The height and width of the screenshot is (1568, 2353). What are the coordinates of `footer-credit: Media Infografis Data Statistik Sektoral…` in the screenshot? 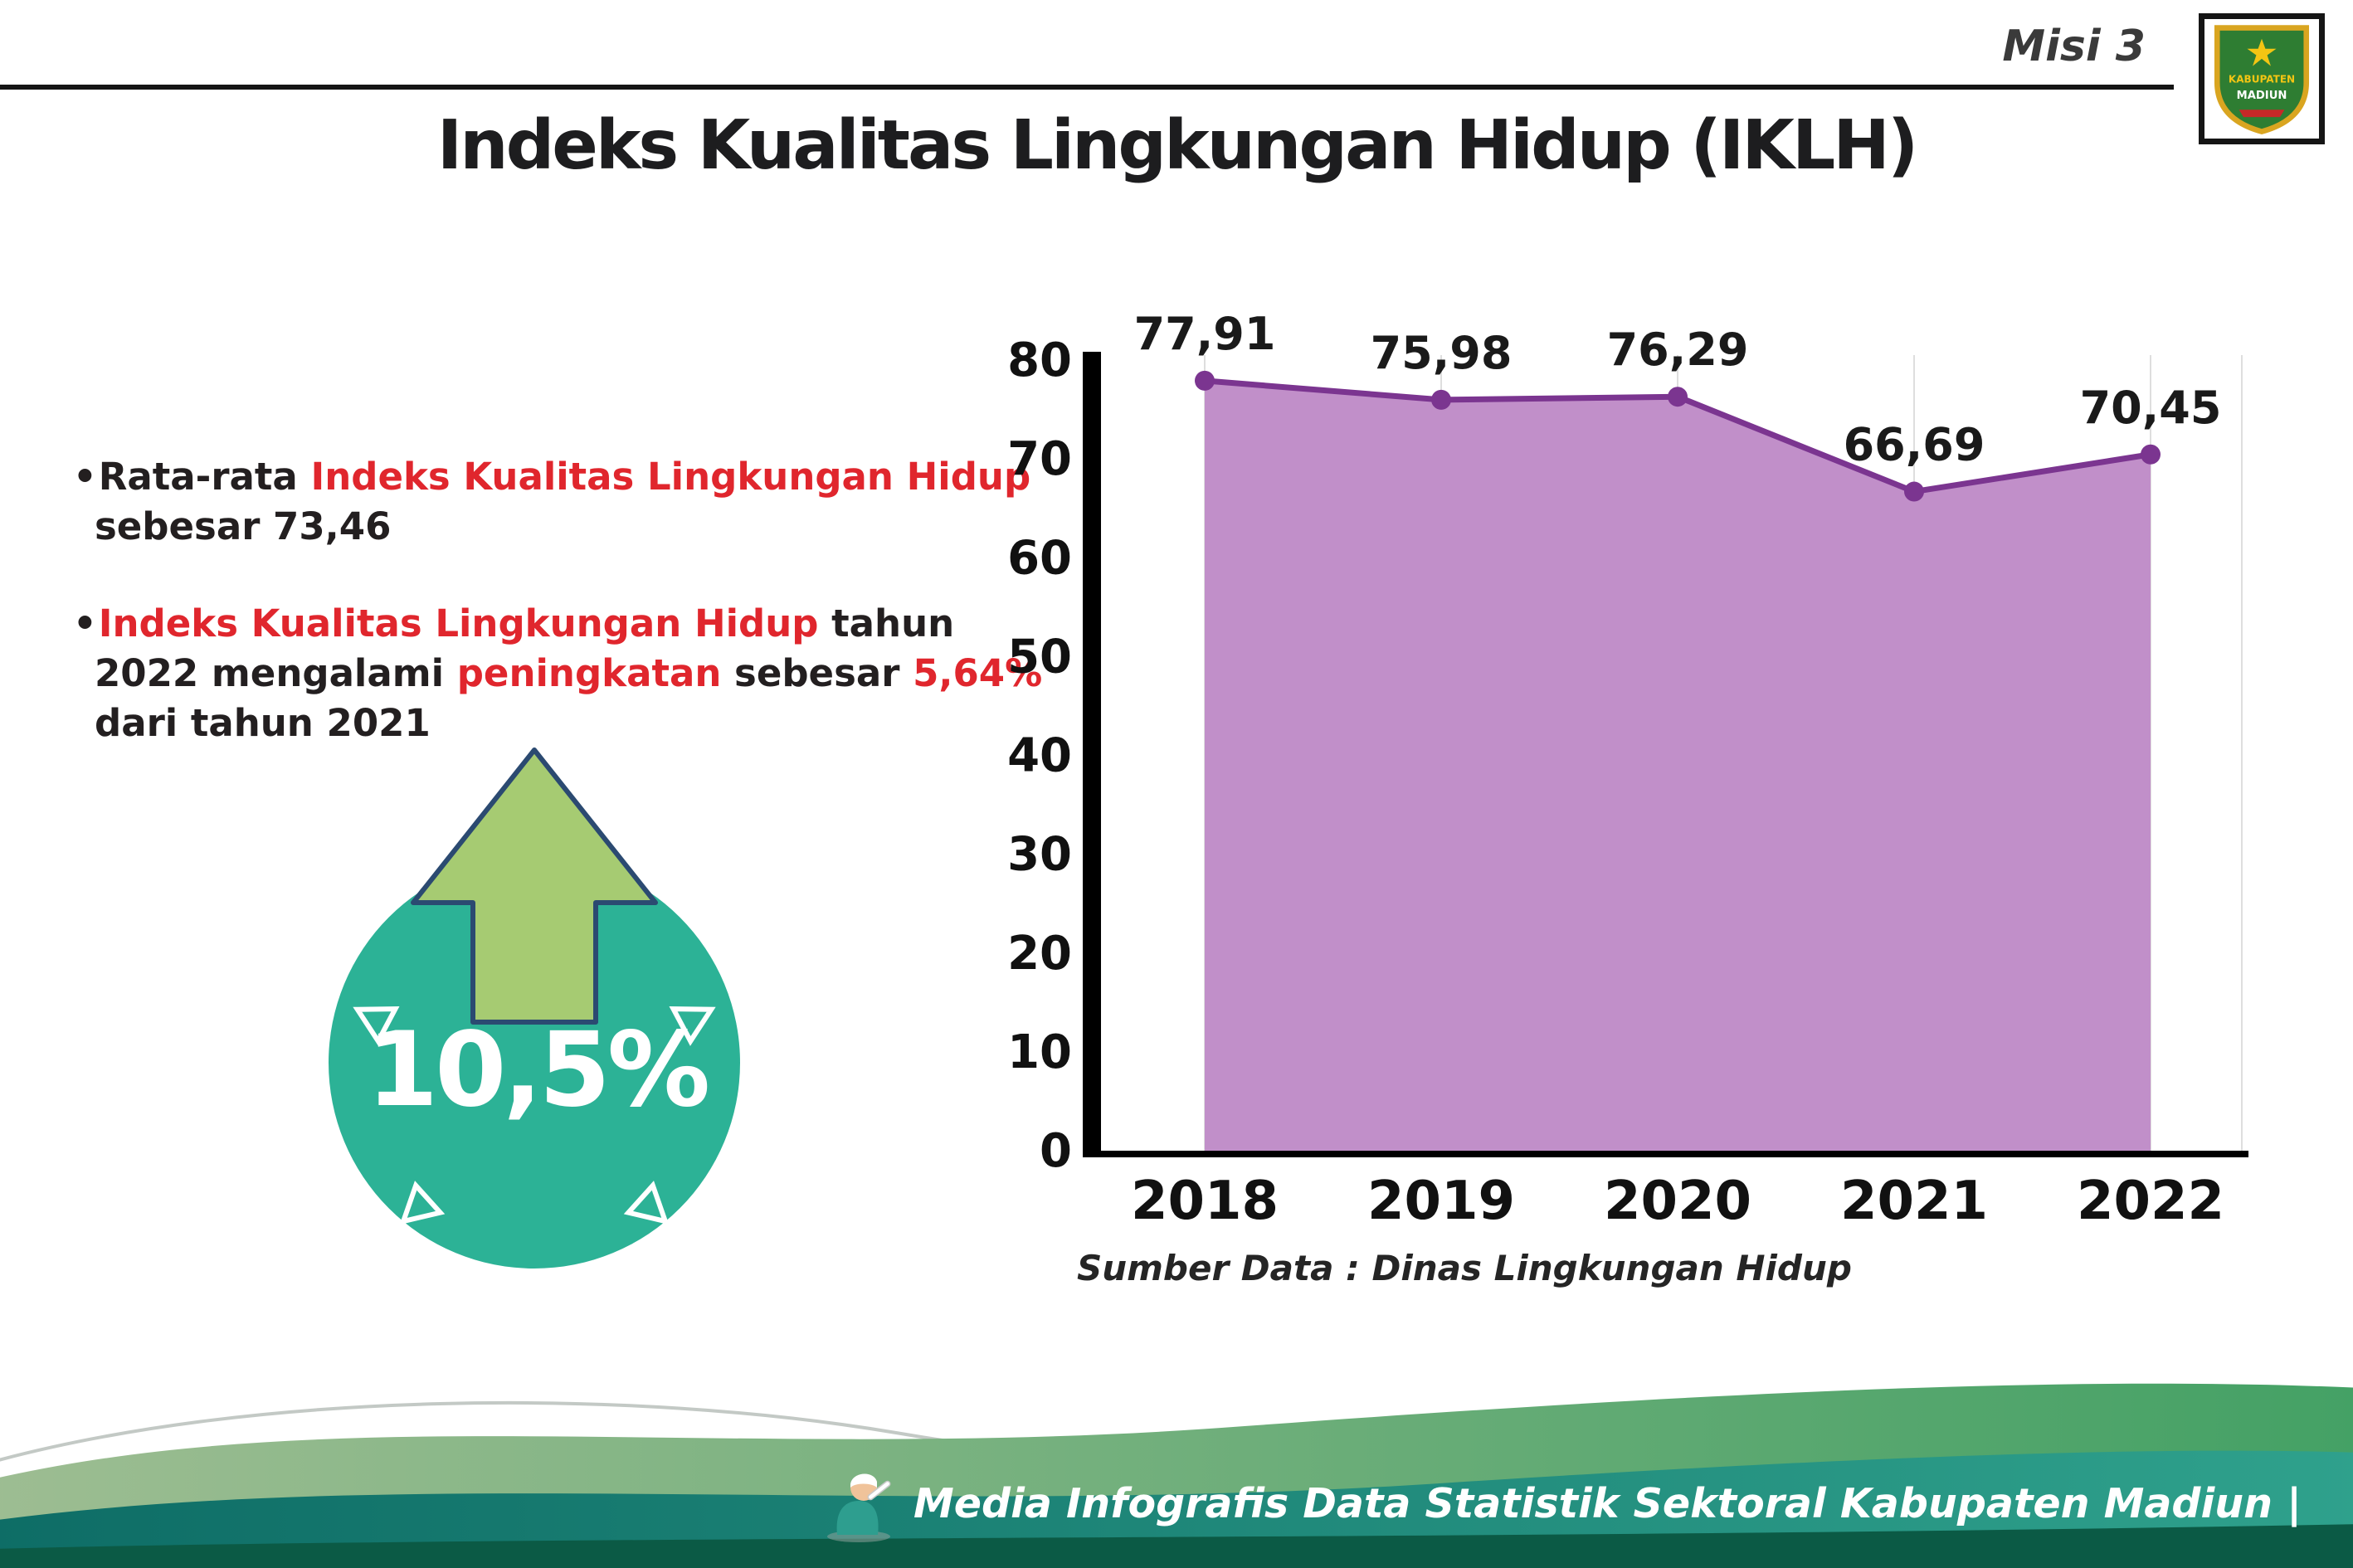 It's located at (1561, 1503).